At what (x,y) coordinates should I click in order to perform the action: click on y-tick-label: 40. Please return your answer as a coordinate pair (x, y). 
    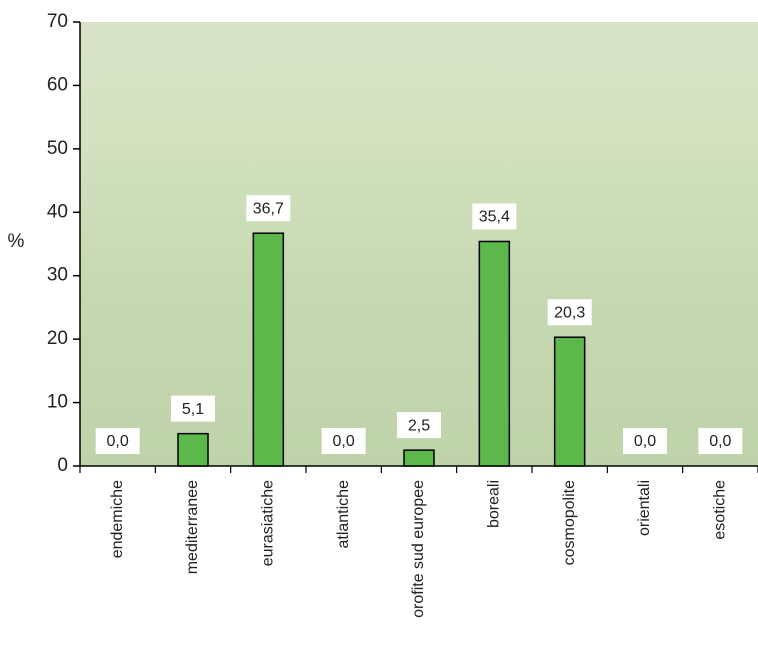
    Looking at the image, I should click on (57, 211).